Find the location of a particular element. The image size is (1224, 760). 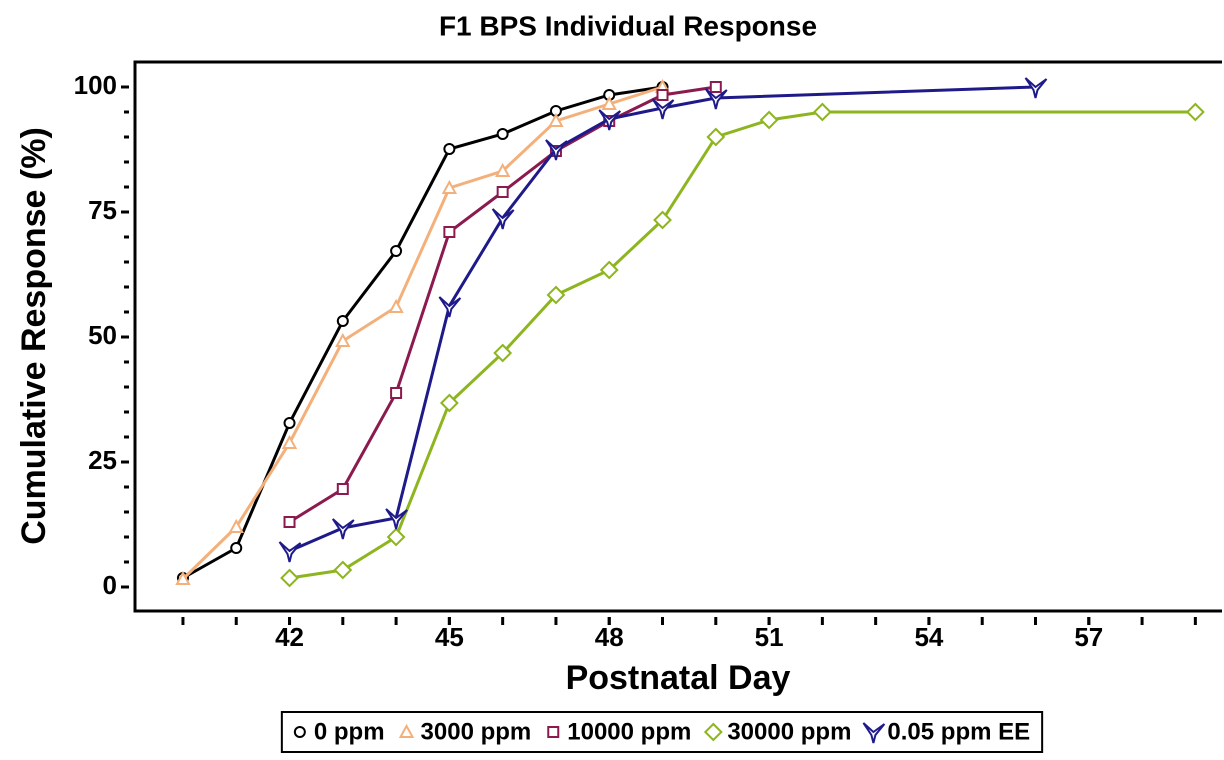

x-tick-label: 48 is located at coordinates (609, 637).